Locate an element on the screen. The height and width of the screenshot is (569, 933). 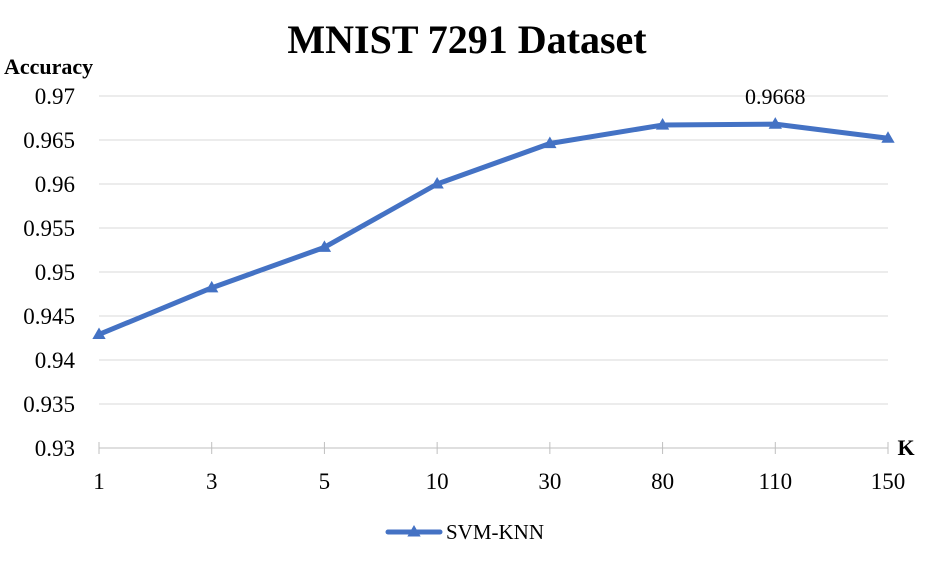
x-tick-label: 5 is located at coordinates (325, 481).